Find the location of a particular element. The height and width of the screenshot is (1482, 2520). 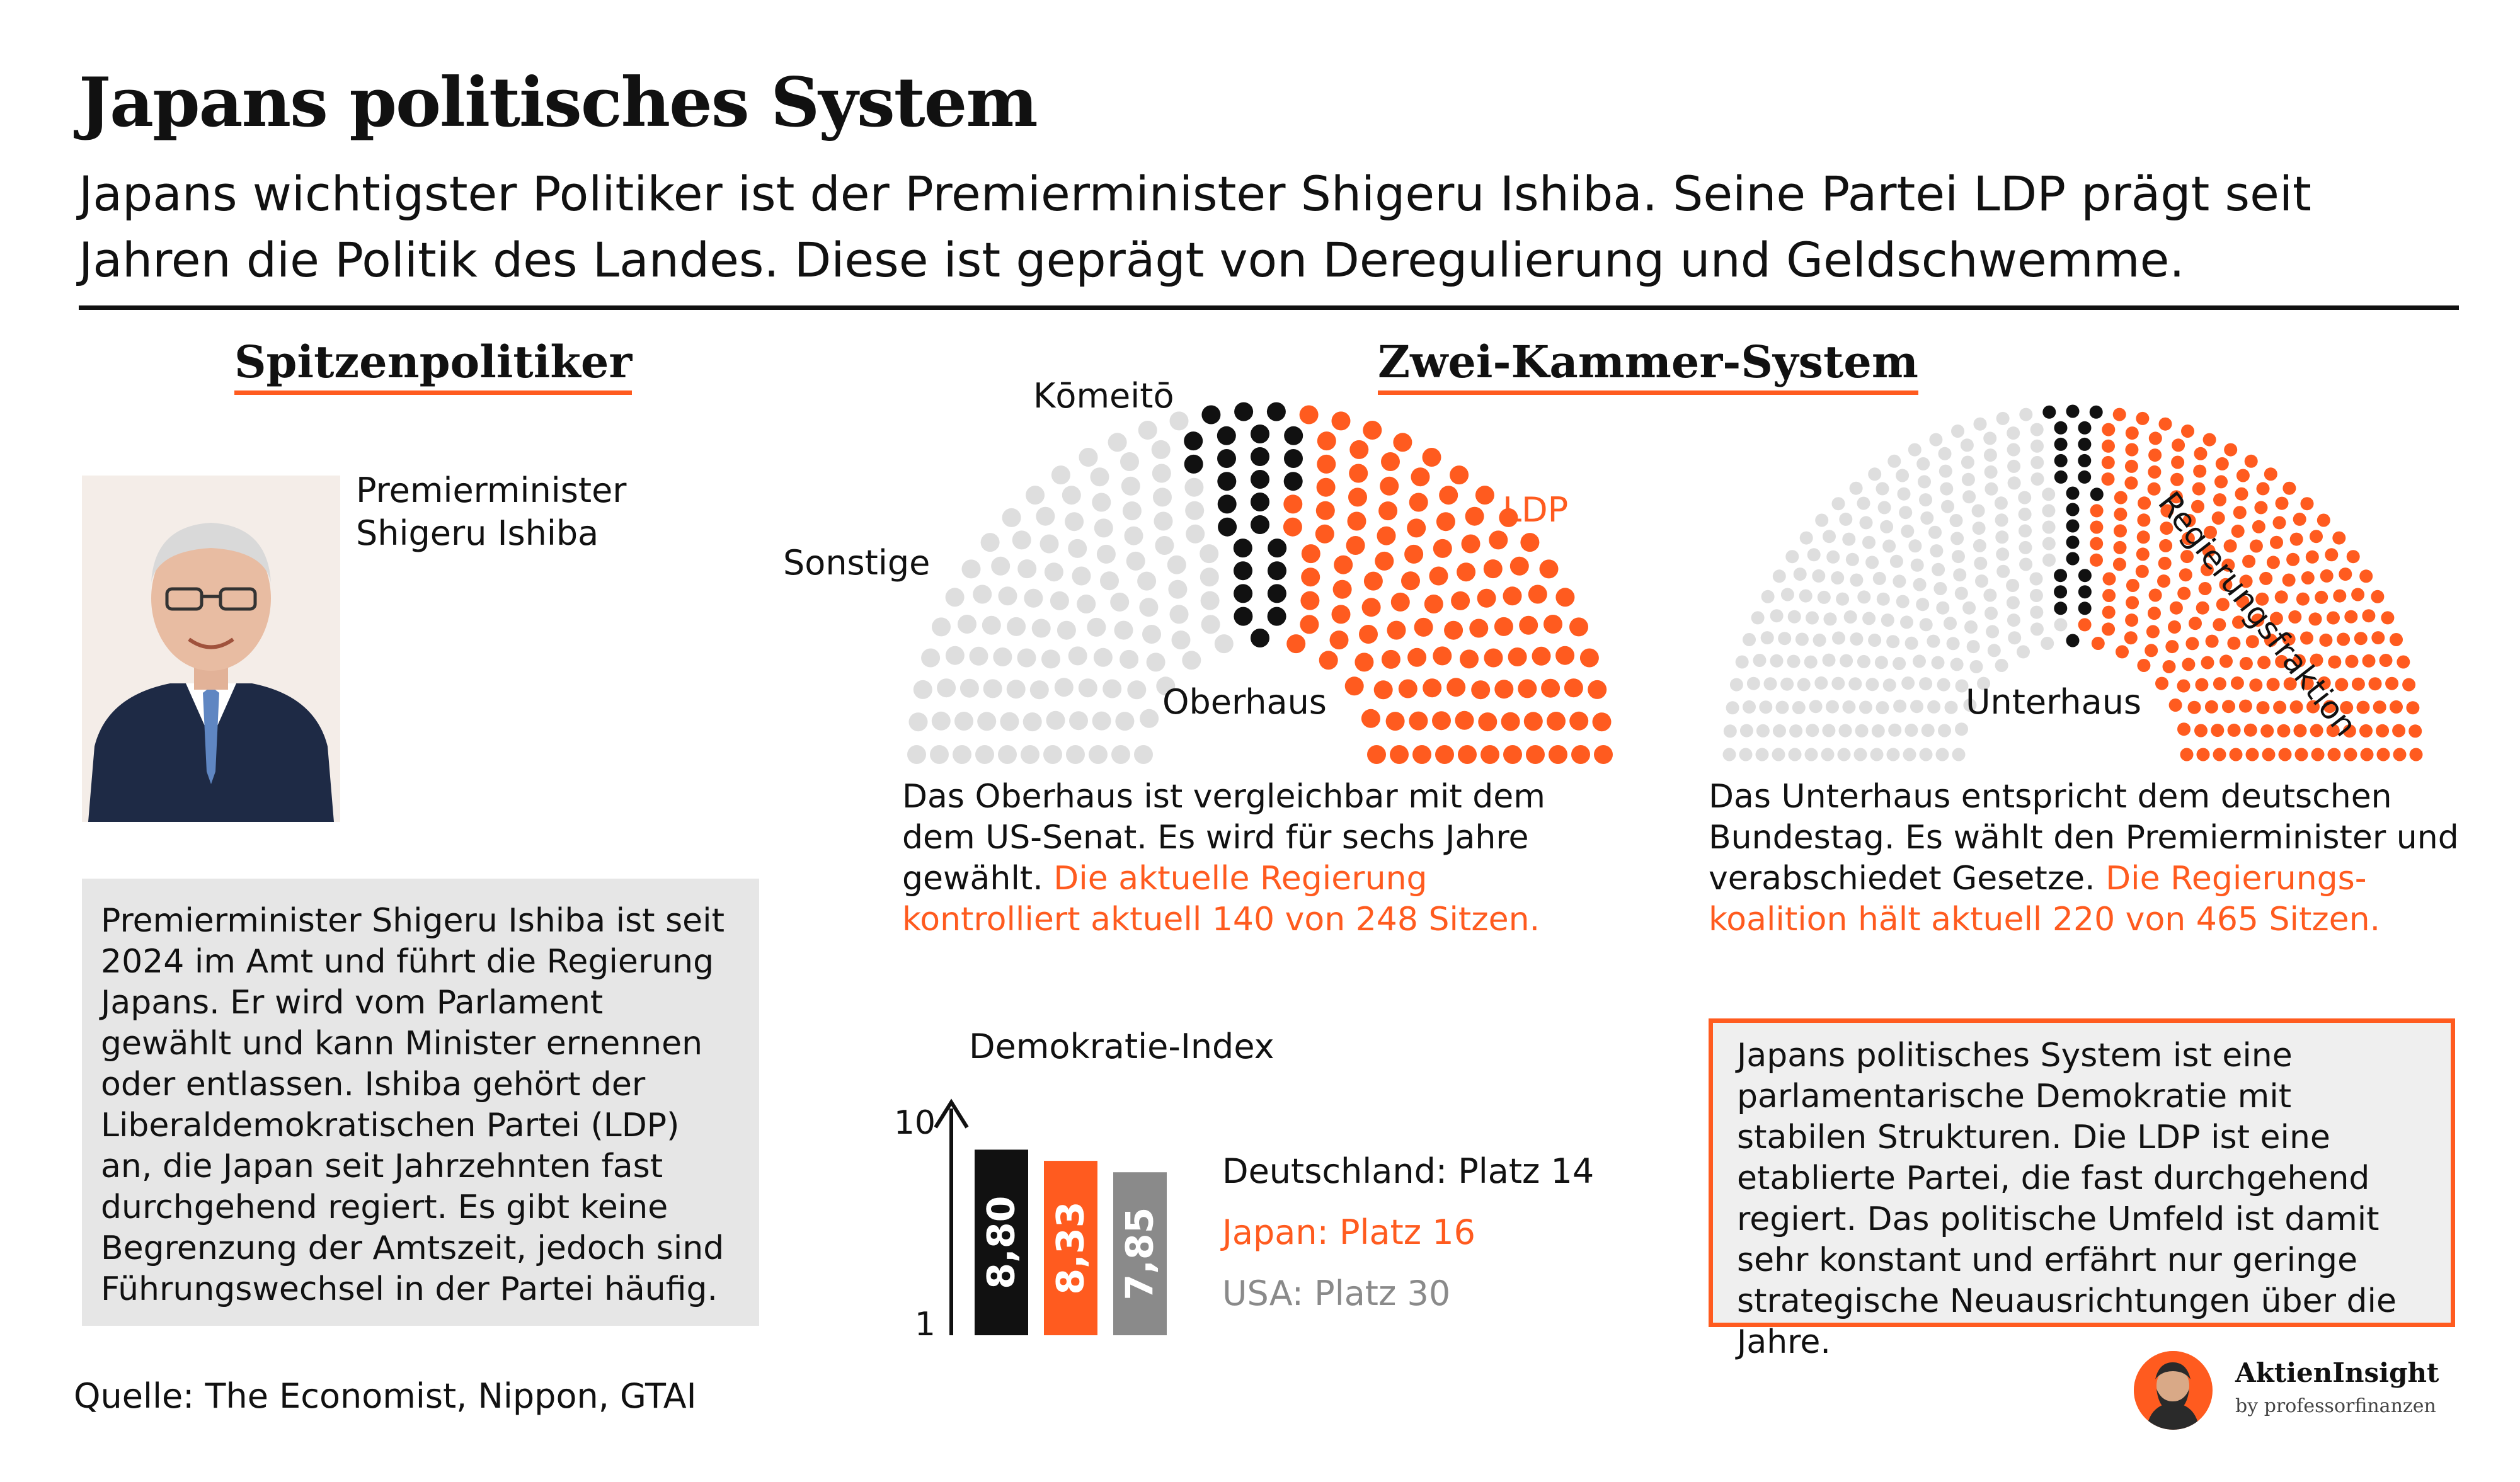

legend-usa: USA: Platz 30 is located at coordinates (1336, 1293).